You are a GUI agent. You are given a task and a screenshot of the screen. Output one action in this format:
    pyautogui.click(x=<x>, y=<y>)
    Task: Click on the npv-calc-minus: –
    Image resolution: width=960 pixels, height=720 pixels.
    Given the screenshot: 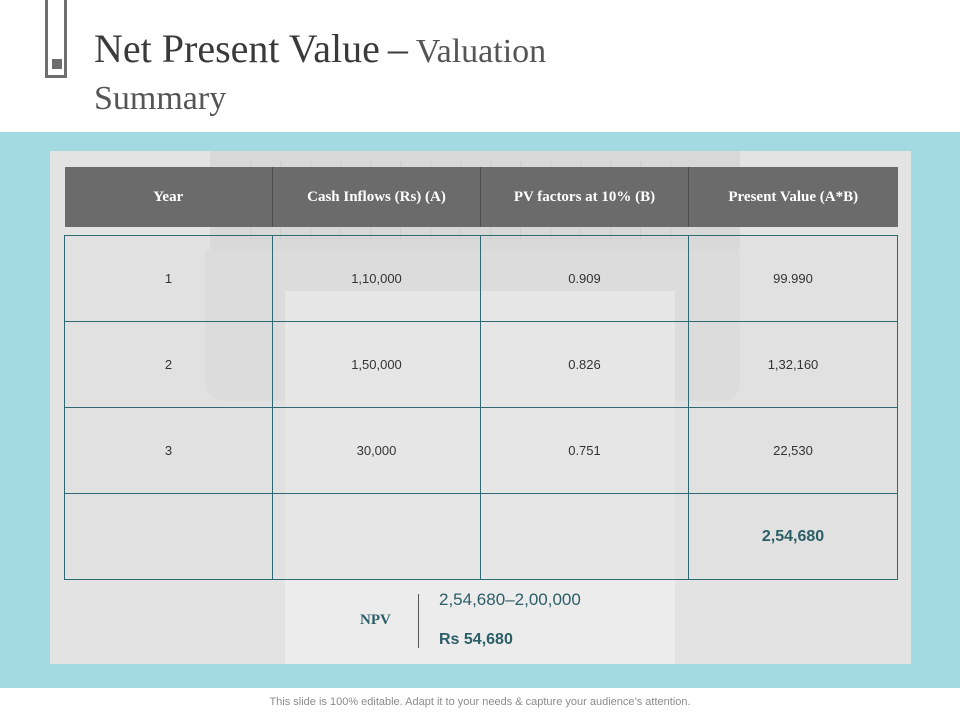 What is the action you would take?
    pyautogui.click(x=510, y=599)
    